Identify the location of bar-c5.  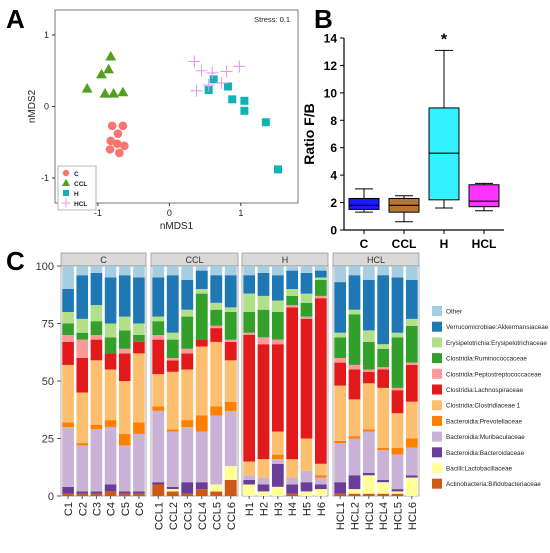
(124, 381).